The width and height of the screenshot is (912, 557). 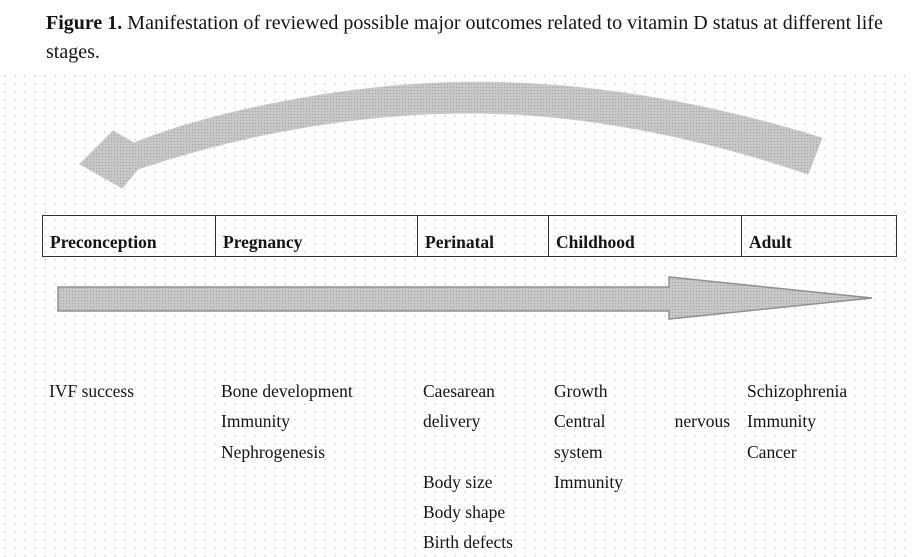 I want to click on outcome-line: Birth defects, so click(x=468, y=542).